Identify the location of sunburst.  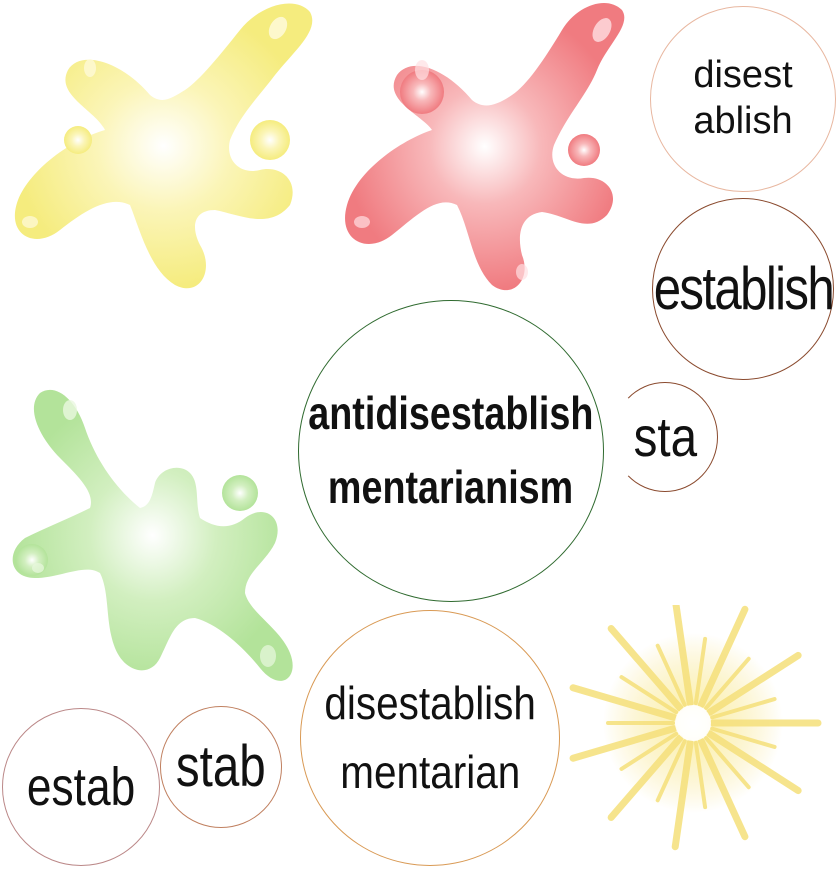
(695, 728).